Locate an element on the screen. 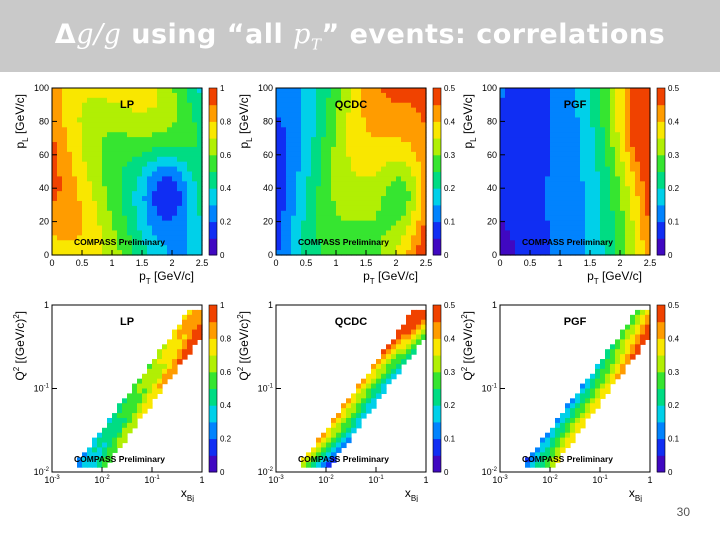 The height and width of the screenshot is (540, 720). title-text-b: ” events: correlations is located at coordinates (493, 34).